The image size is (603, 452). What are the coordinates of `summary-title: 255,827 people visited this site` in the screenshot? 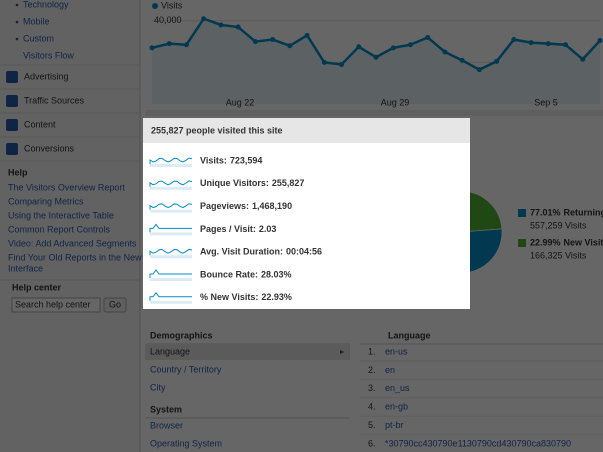 It's located at (217, 130).